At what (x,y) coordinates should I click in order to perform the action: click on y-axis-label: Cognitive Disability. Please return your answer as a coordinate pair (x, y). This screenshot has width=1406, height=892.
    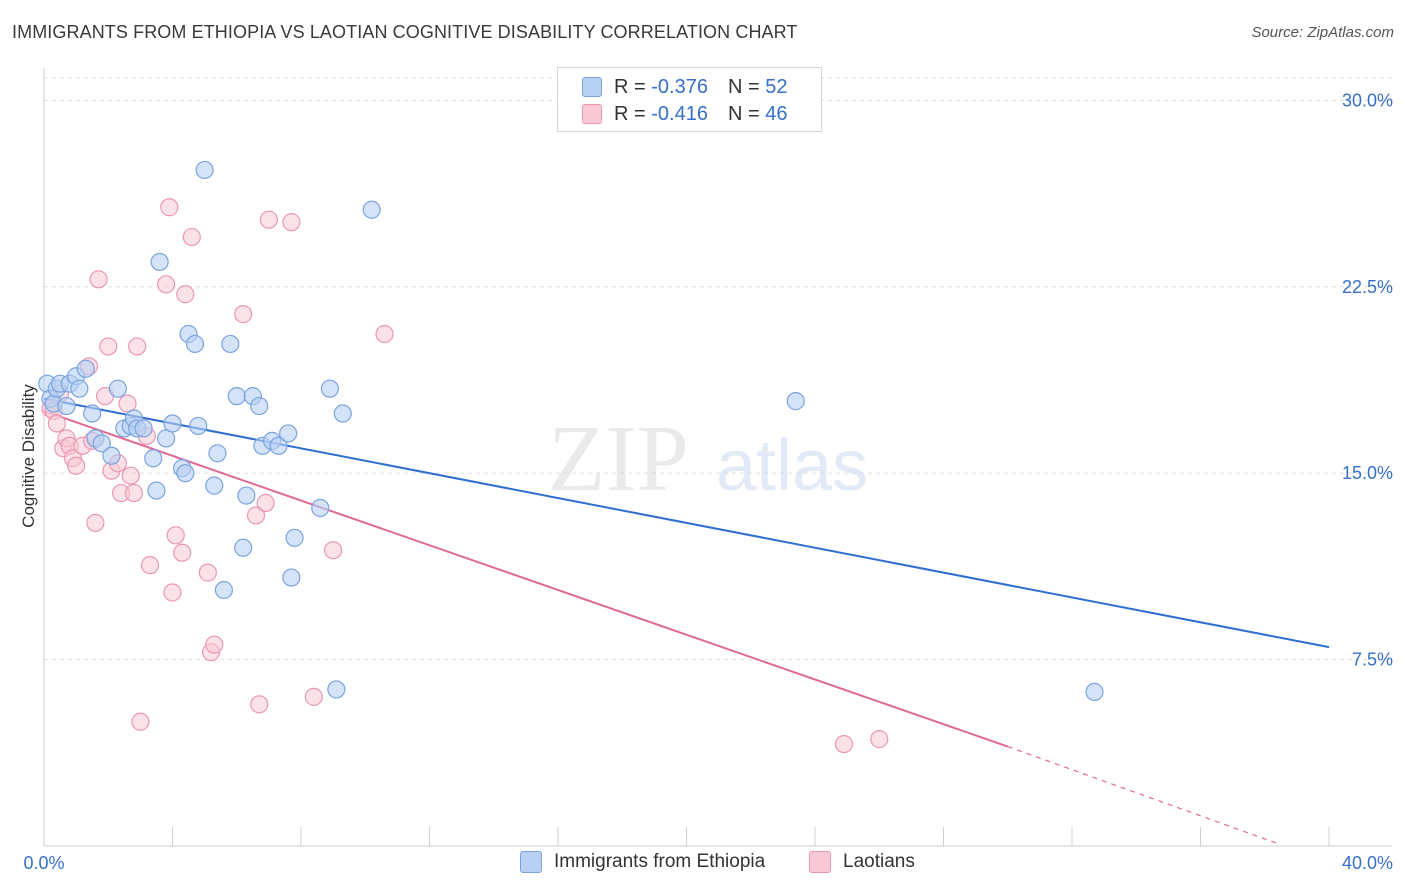
    Looking at the image, I should click on (28, 456).